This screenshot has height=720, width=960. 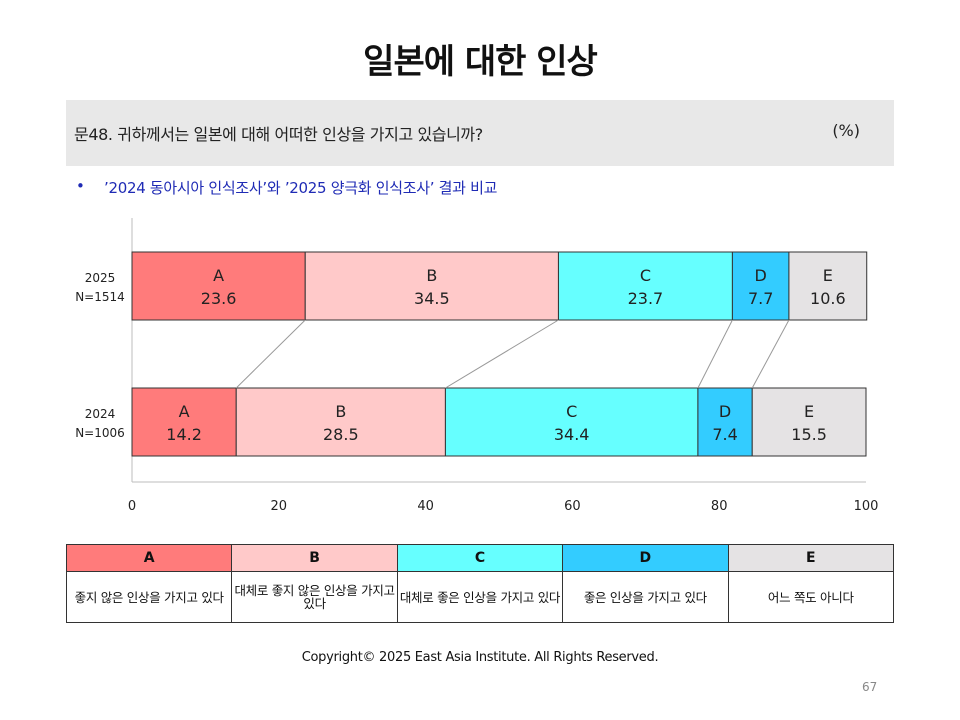 I want to click on bar-value-label: 34.5, so click(x=432, y=298).